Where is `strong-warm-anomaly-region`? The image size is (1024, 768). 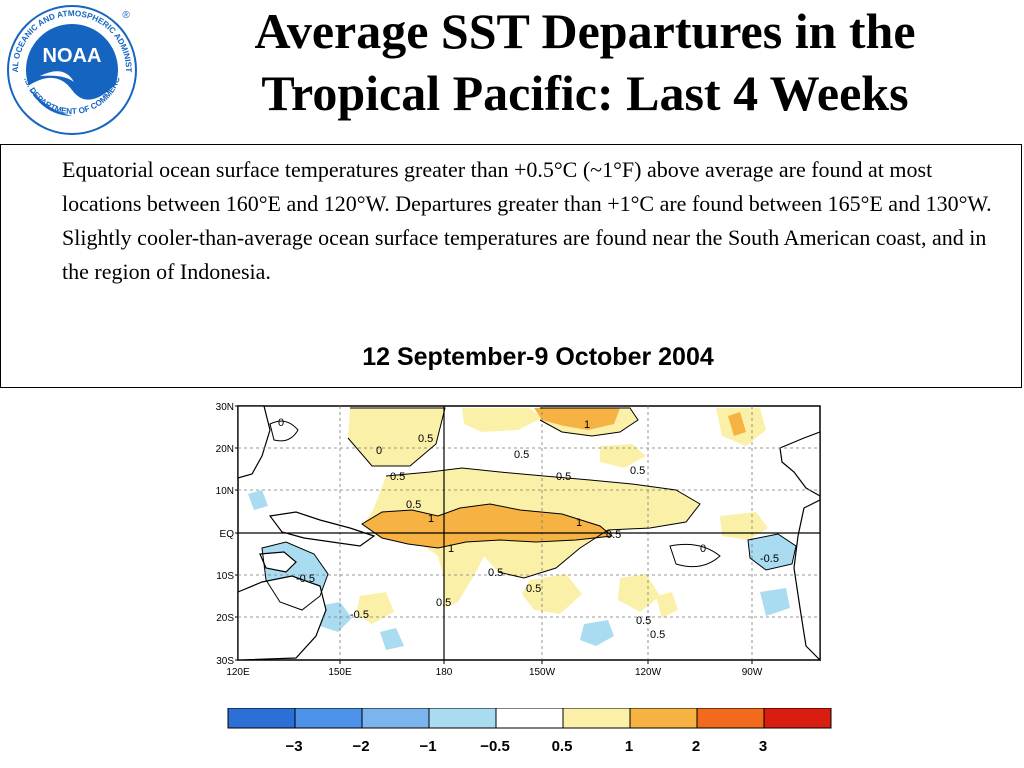 strong-warm-anomaly-region is located at coordinates (554, 478).